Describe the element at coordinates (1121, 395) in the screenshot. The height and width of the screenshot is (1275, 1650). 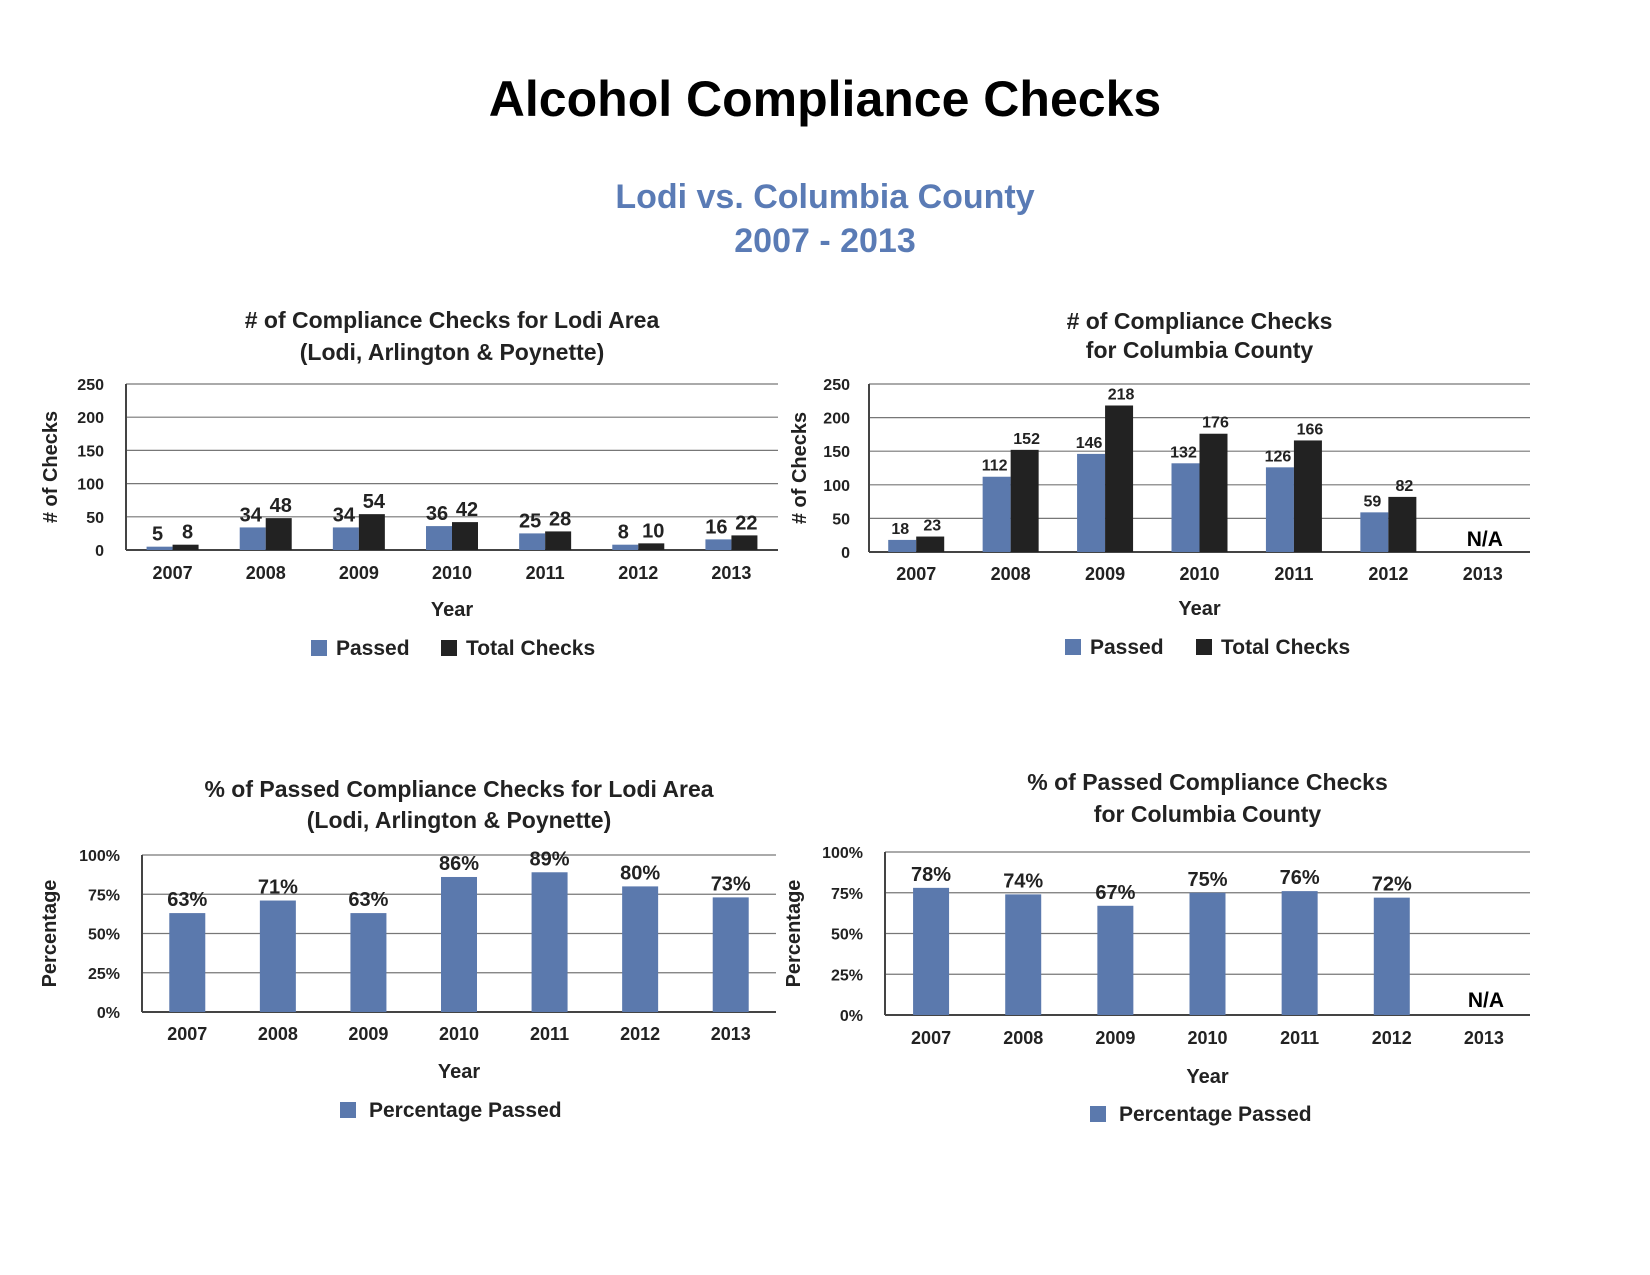
I see `data-label-total: 218` at that location.